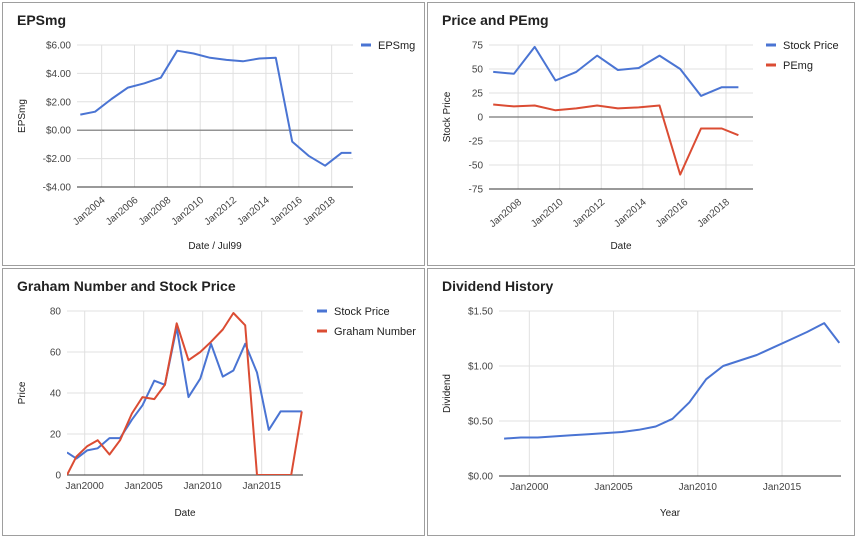 The image size is (857, 538). I want to click on y-tick-label: $1.50, so click(480, 312).